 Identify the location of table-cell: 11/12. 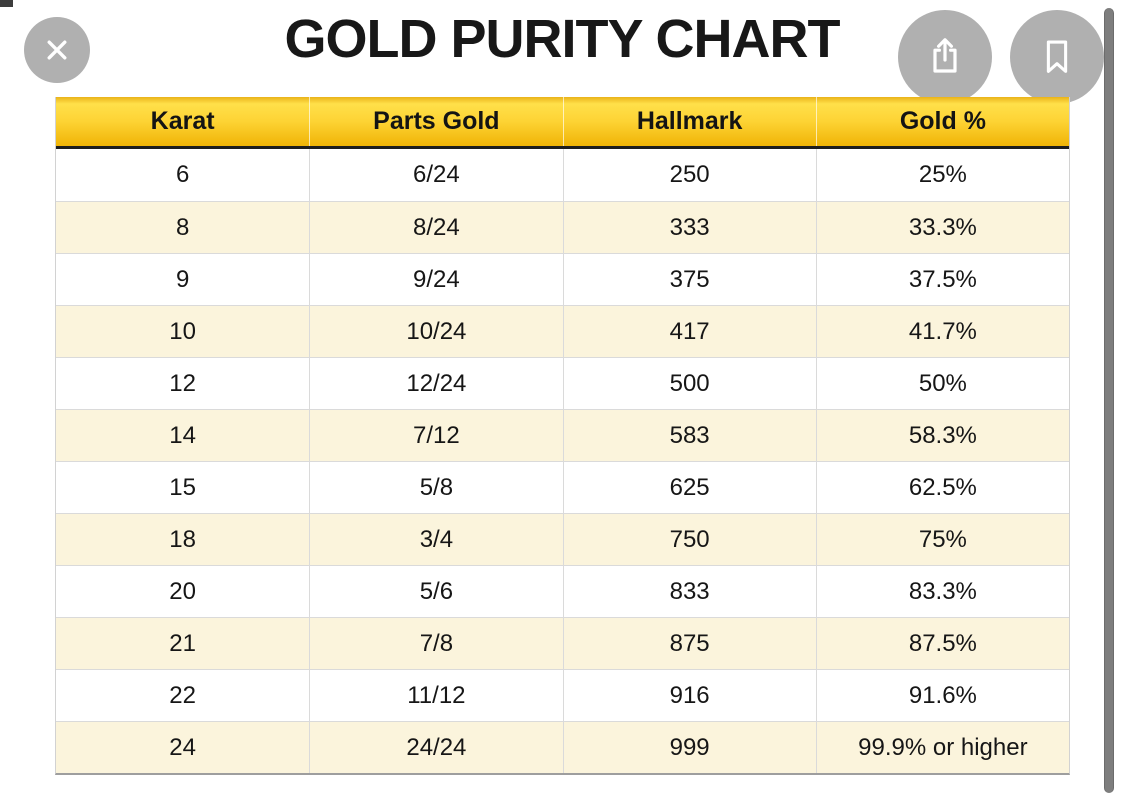
(435, 695).